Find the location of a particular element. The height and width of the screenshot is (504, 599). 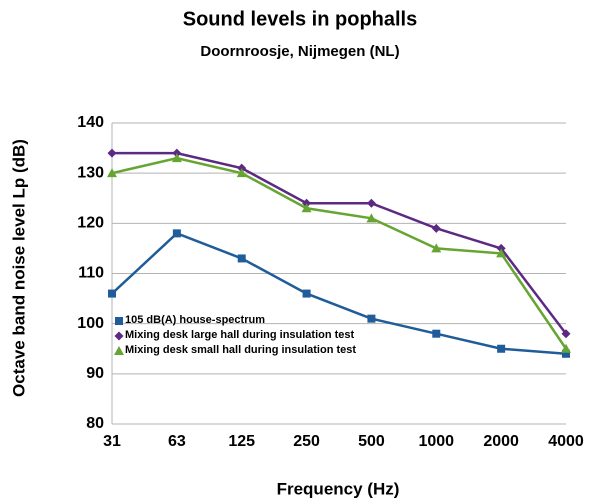

y-tick-label: 80 is located at coordinates (95, 423).